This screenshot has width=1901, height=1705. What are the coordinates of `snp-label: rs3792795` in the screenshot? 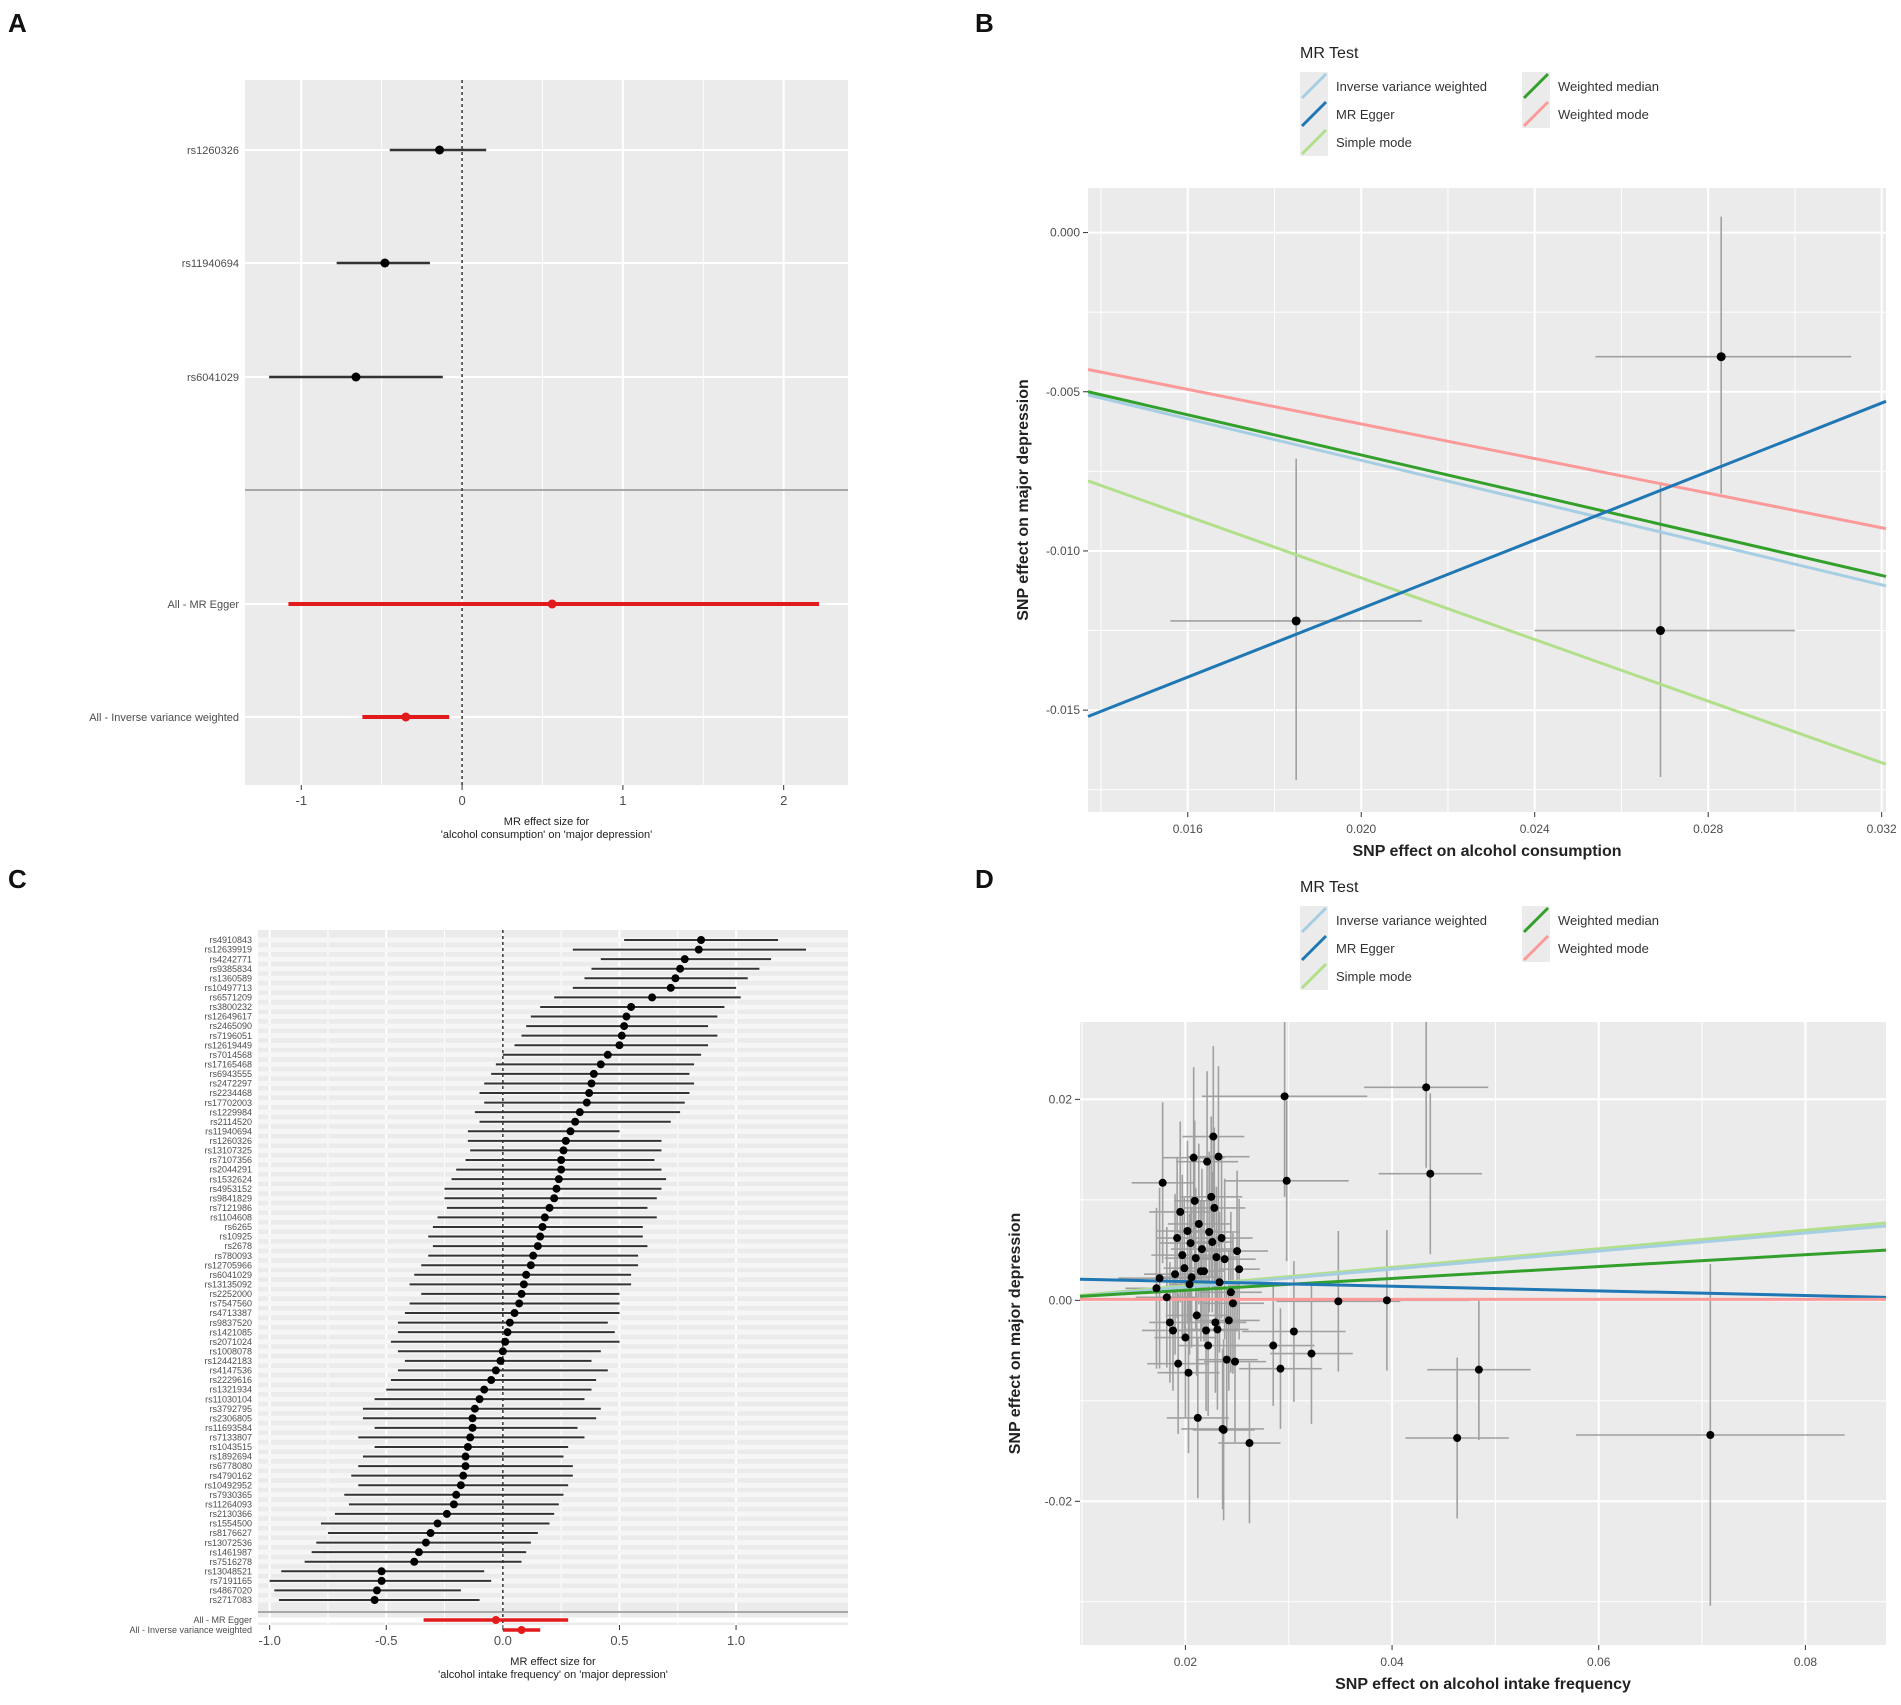 It's located at (230, 1409).